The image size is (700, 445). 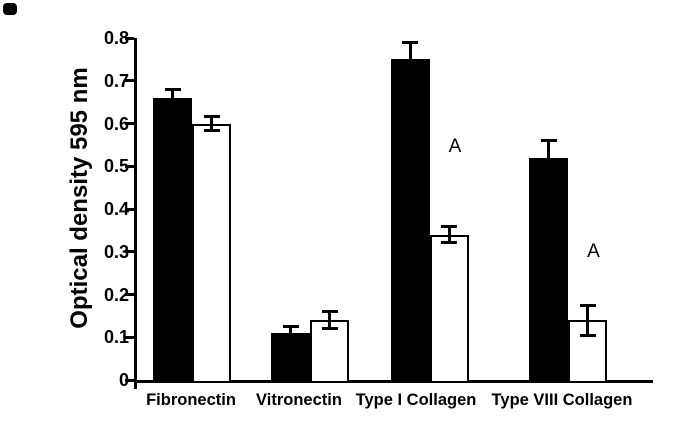 I want to click on y-axis-line, so click(x=135, y=213).